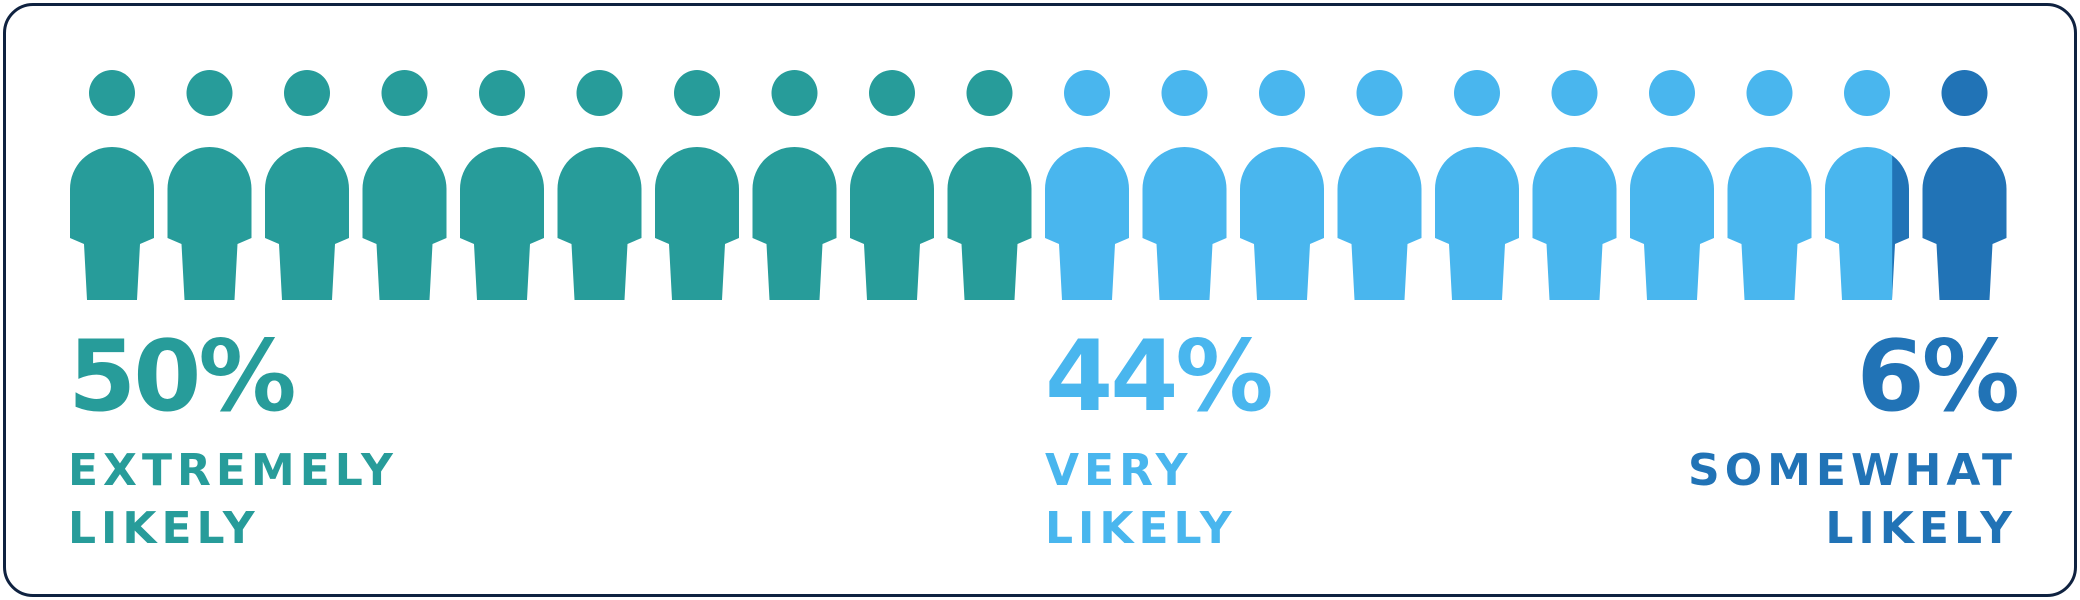 This screenshot has height=600, width=2080. I want to click on category-label: EXTREMELY LIKELY, so click(233, 499).